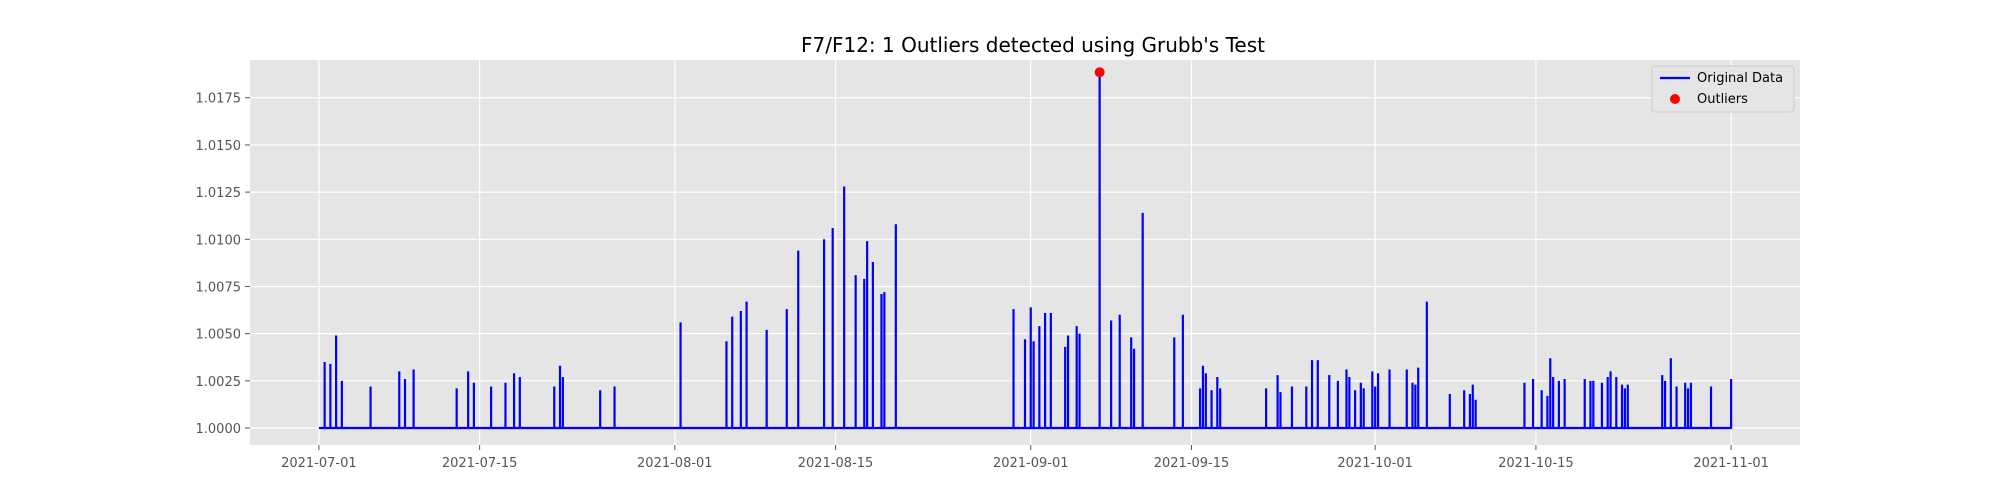  What do you see at coordinates (1731, 463) in the screenshot?
I see `x-tick-label: 2021-11-01` at bounding box center [1731, 463].